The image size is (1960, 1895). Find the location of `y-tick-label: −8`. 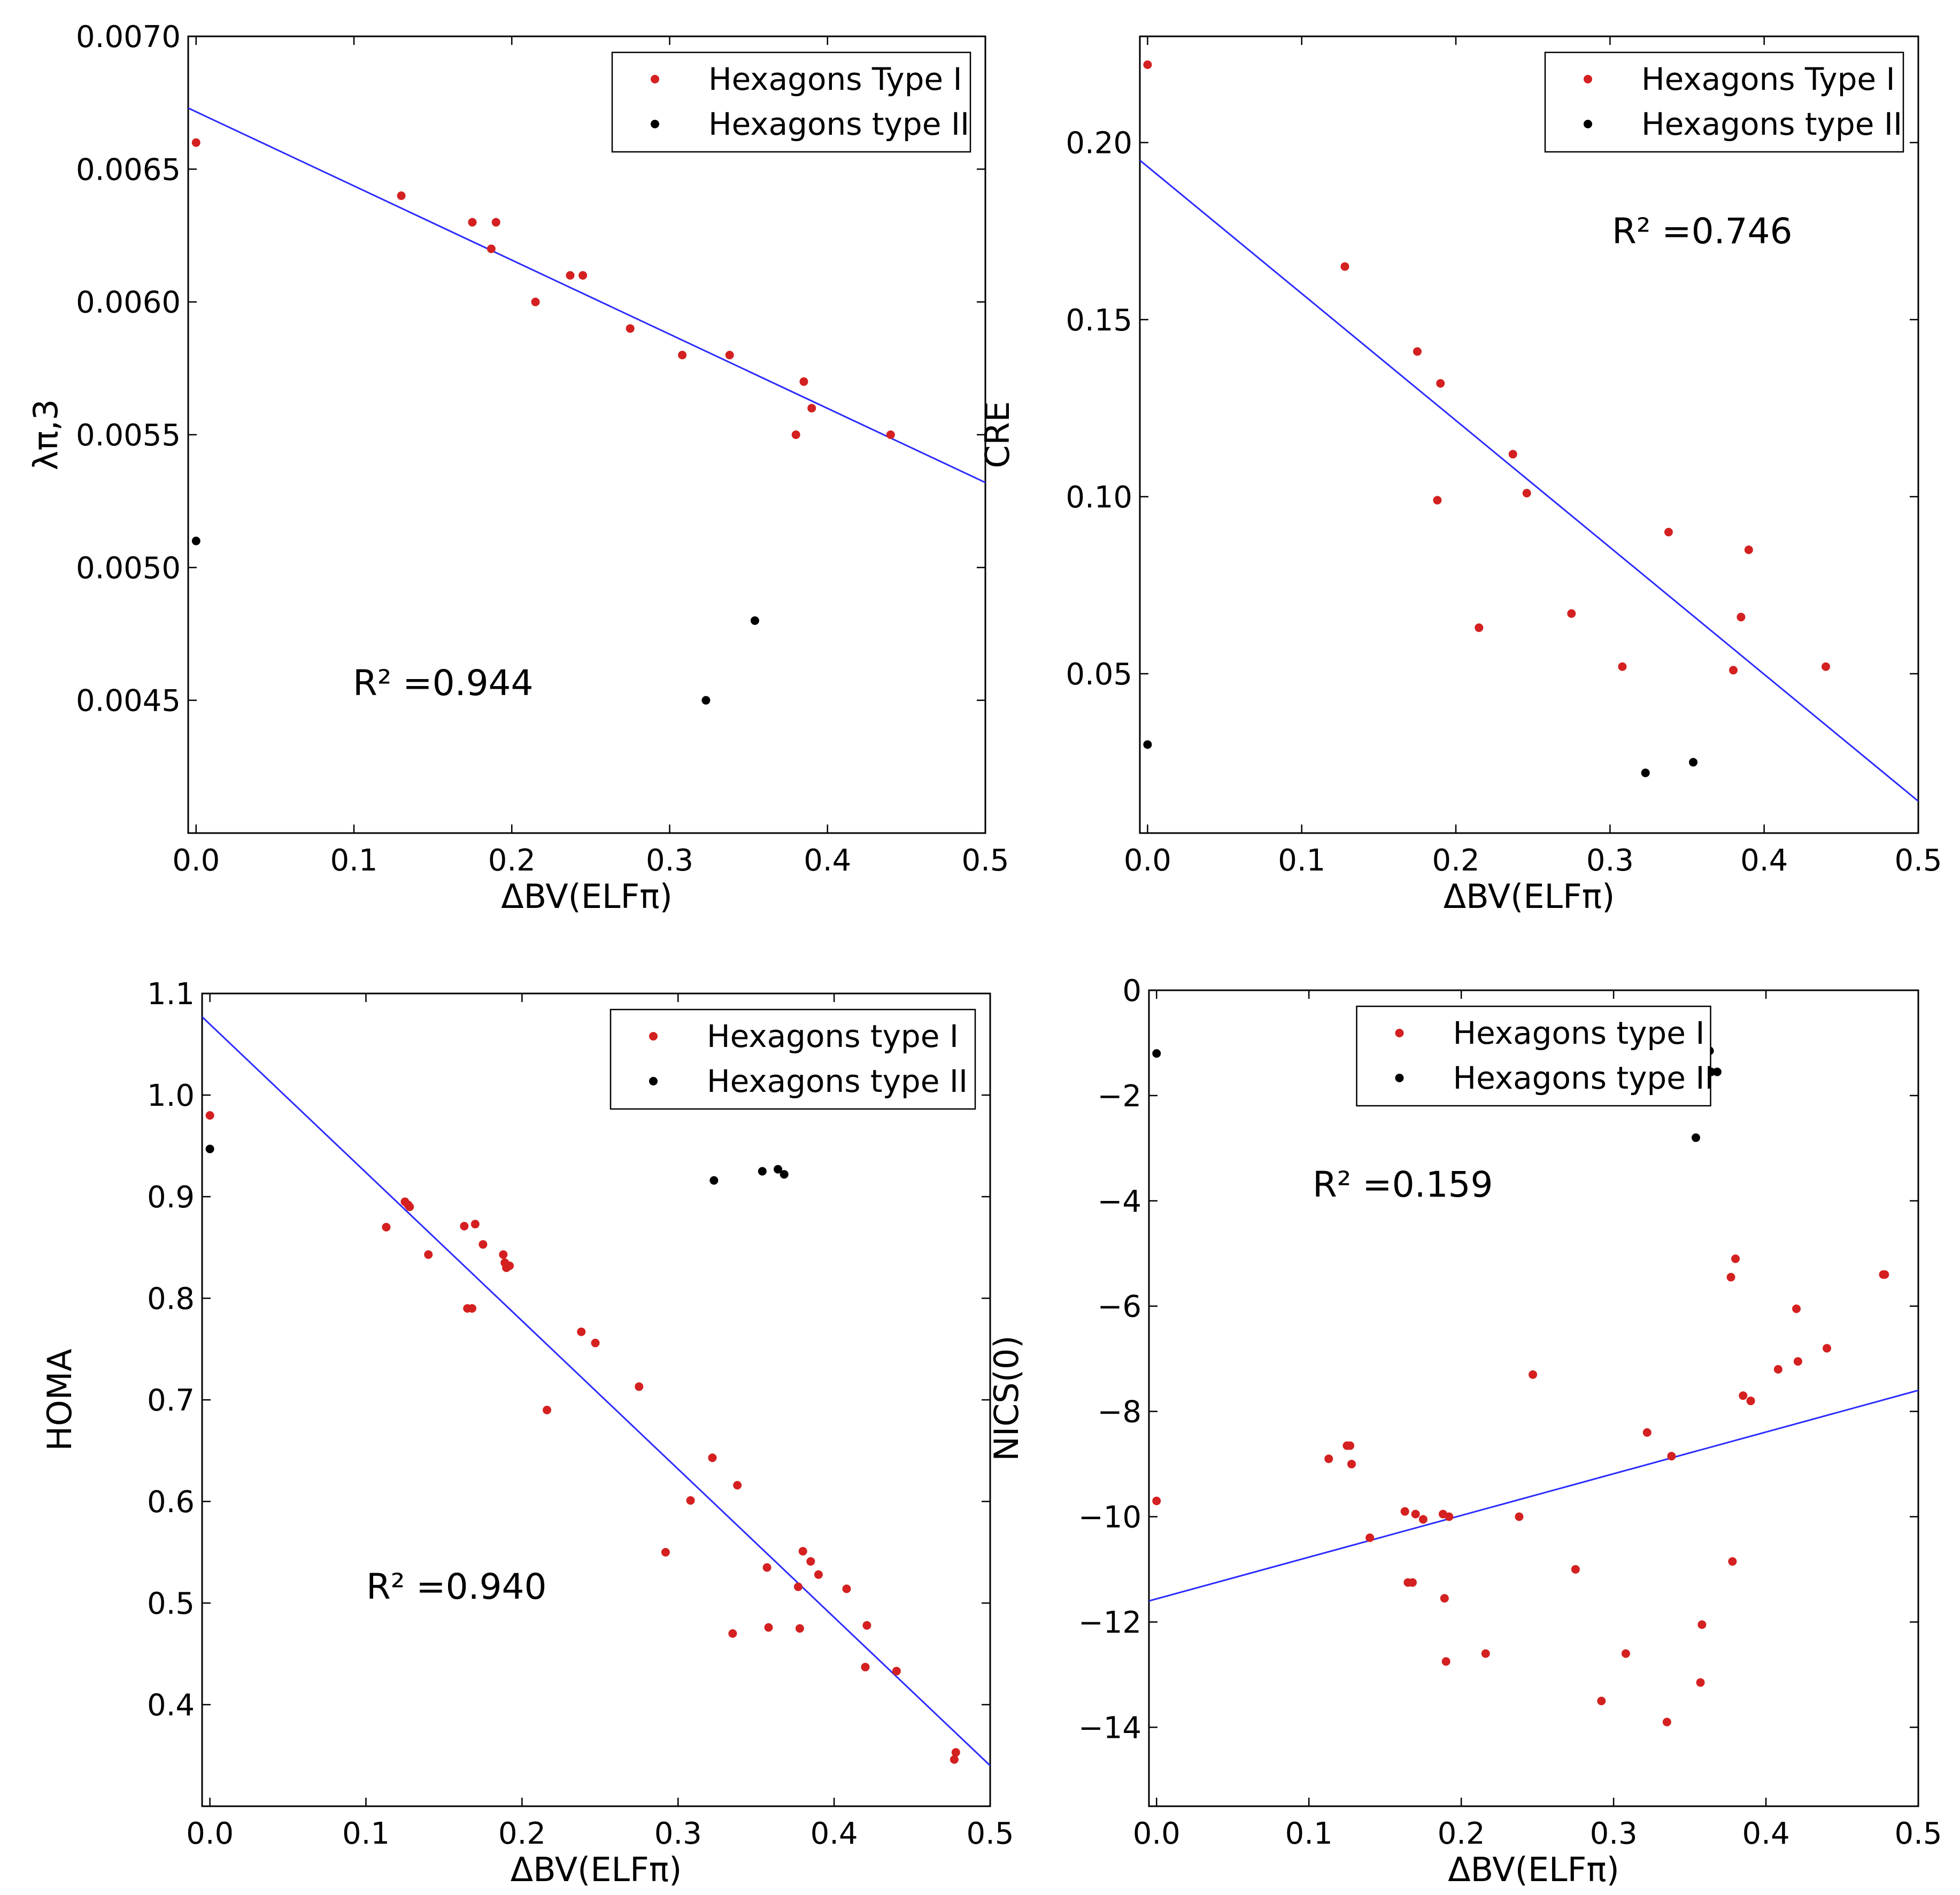

y-tick-label: −8 is located at coordinates (1119, 1412).